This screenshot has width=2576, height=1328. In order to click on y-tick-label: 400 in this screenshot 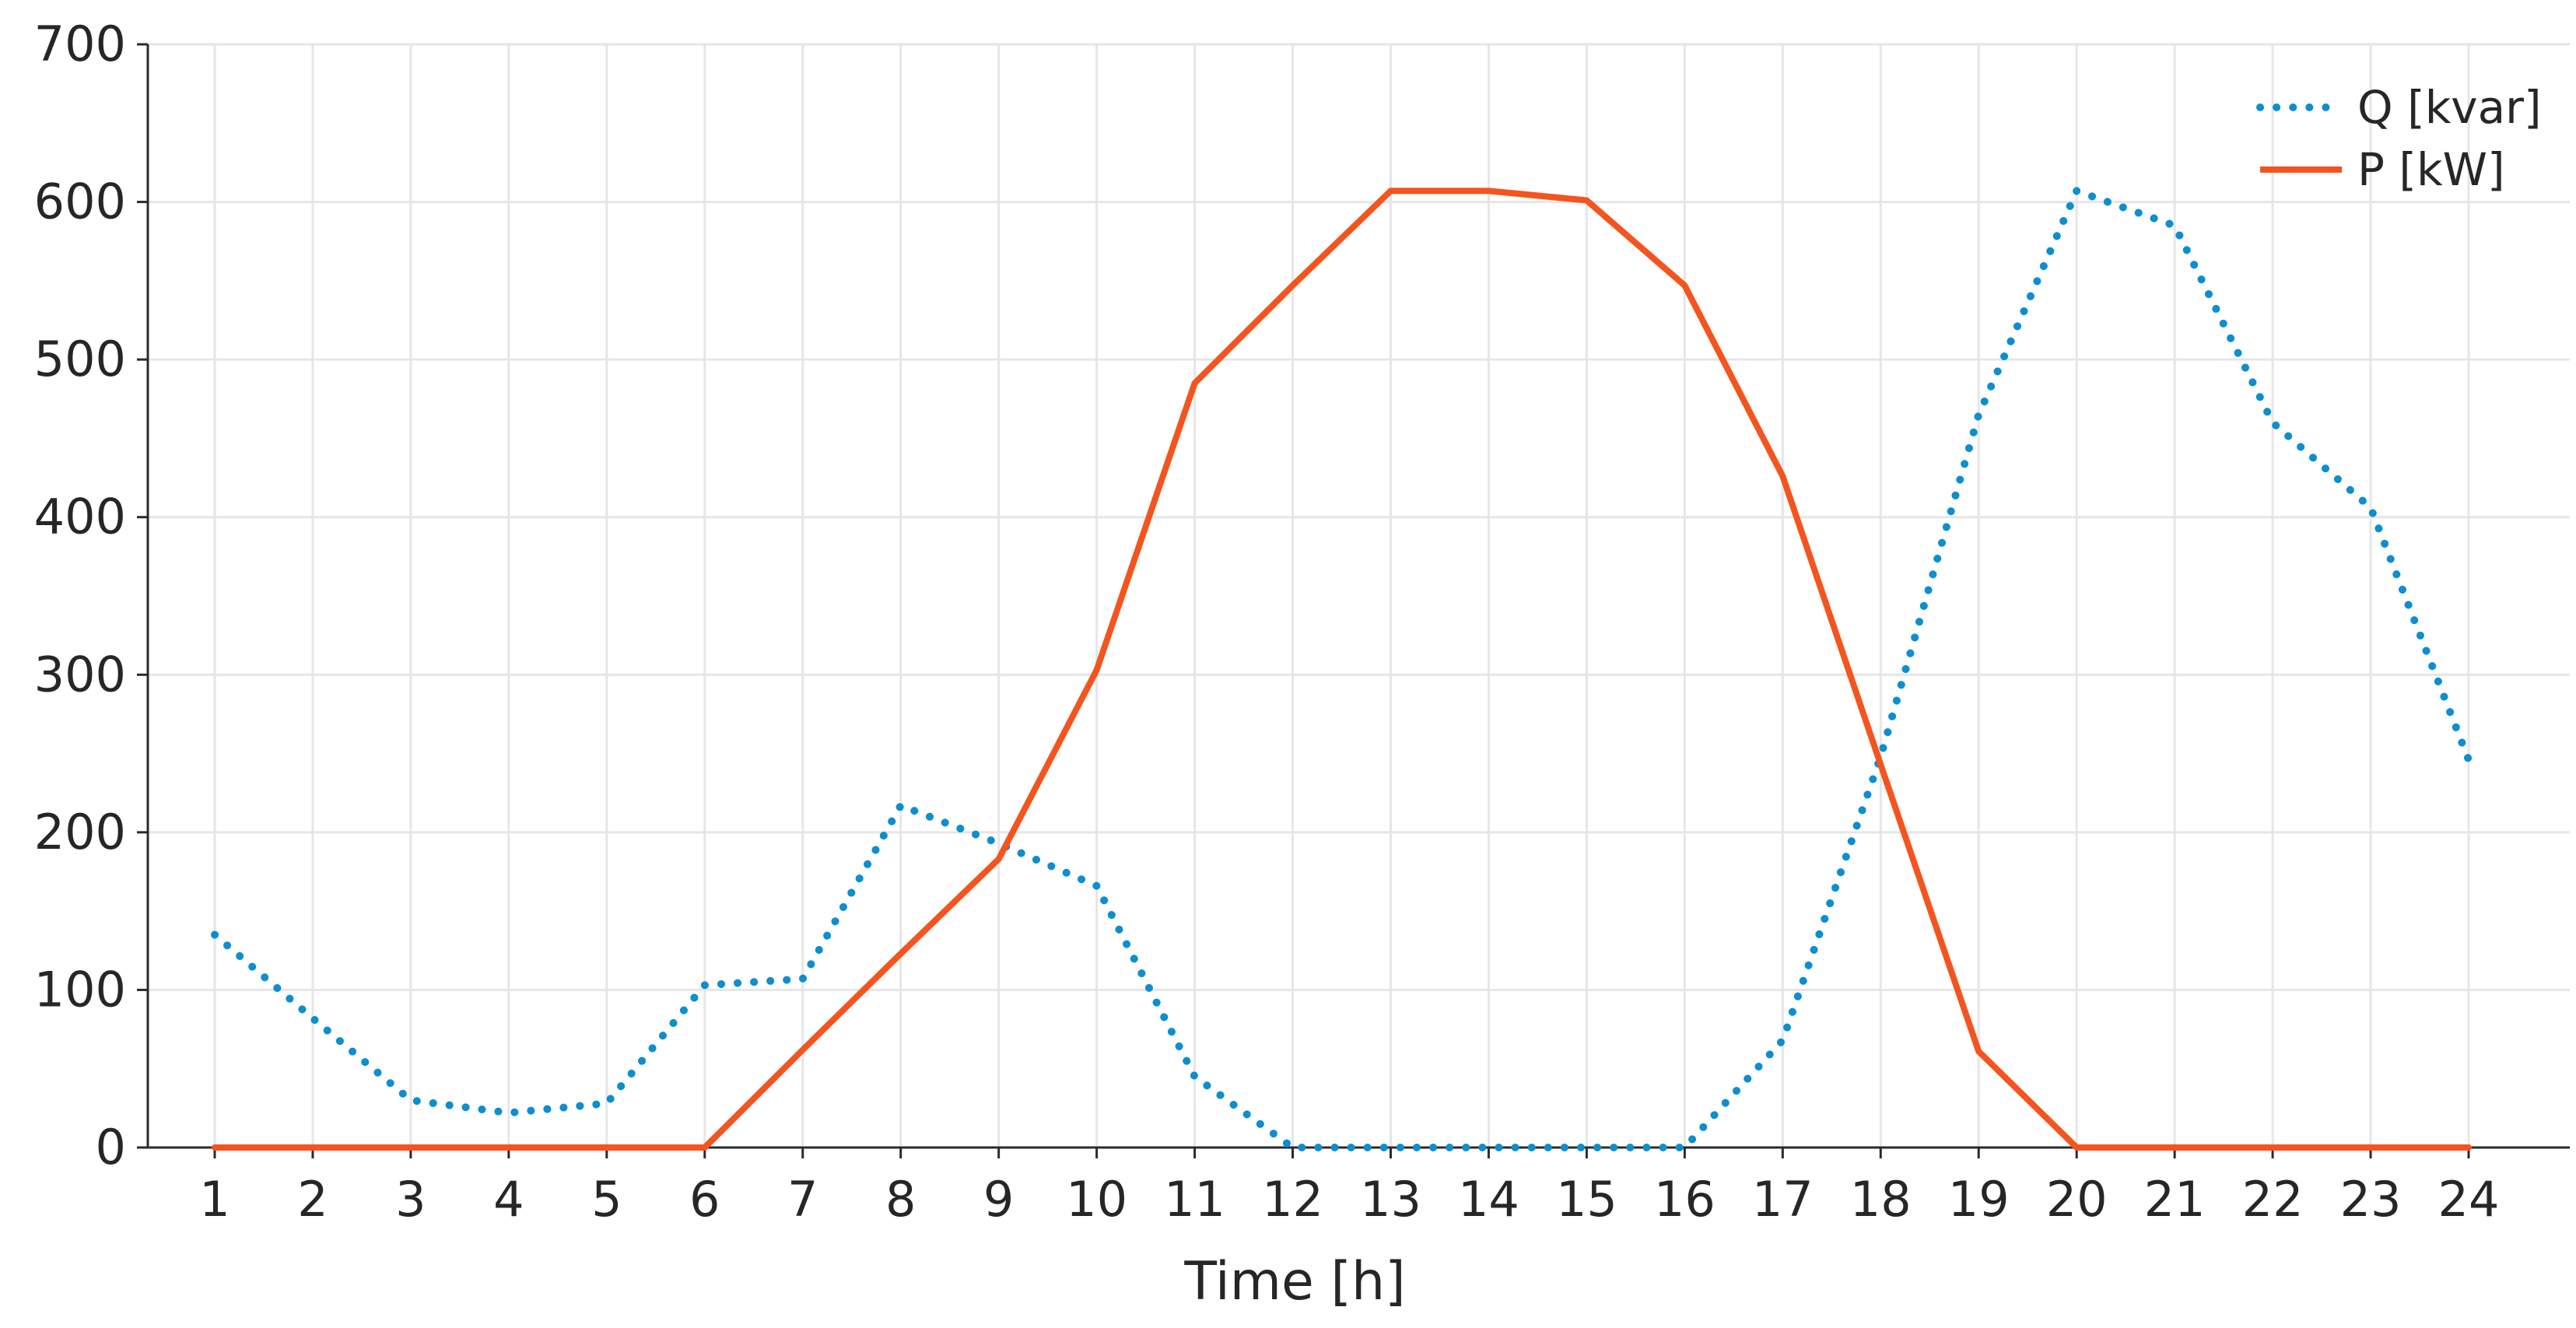, I will do `click(80, 517)`.